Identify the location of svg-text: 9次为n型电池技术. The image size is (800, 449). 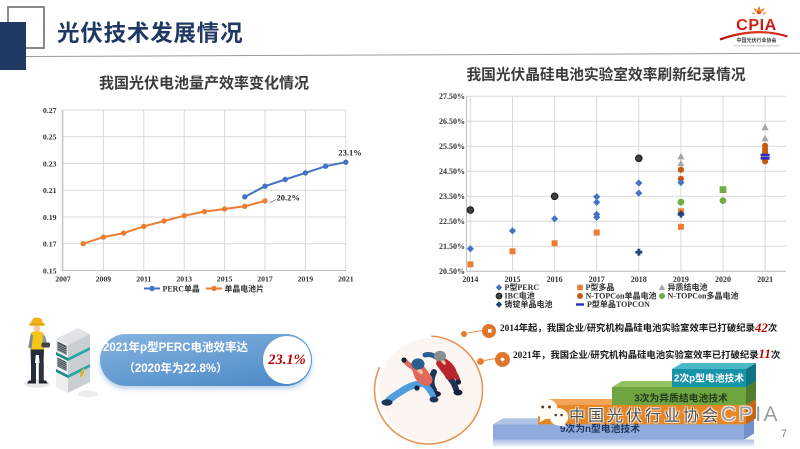
(600, 428).